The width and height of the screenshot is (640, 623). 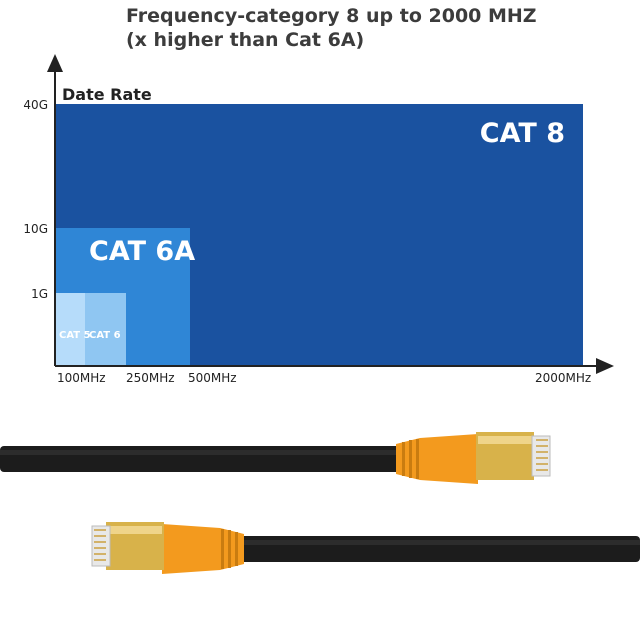 I want to click on x-tick-label: 500MHz, so click(x=212, y=378).